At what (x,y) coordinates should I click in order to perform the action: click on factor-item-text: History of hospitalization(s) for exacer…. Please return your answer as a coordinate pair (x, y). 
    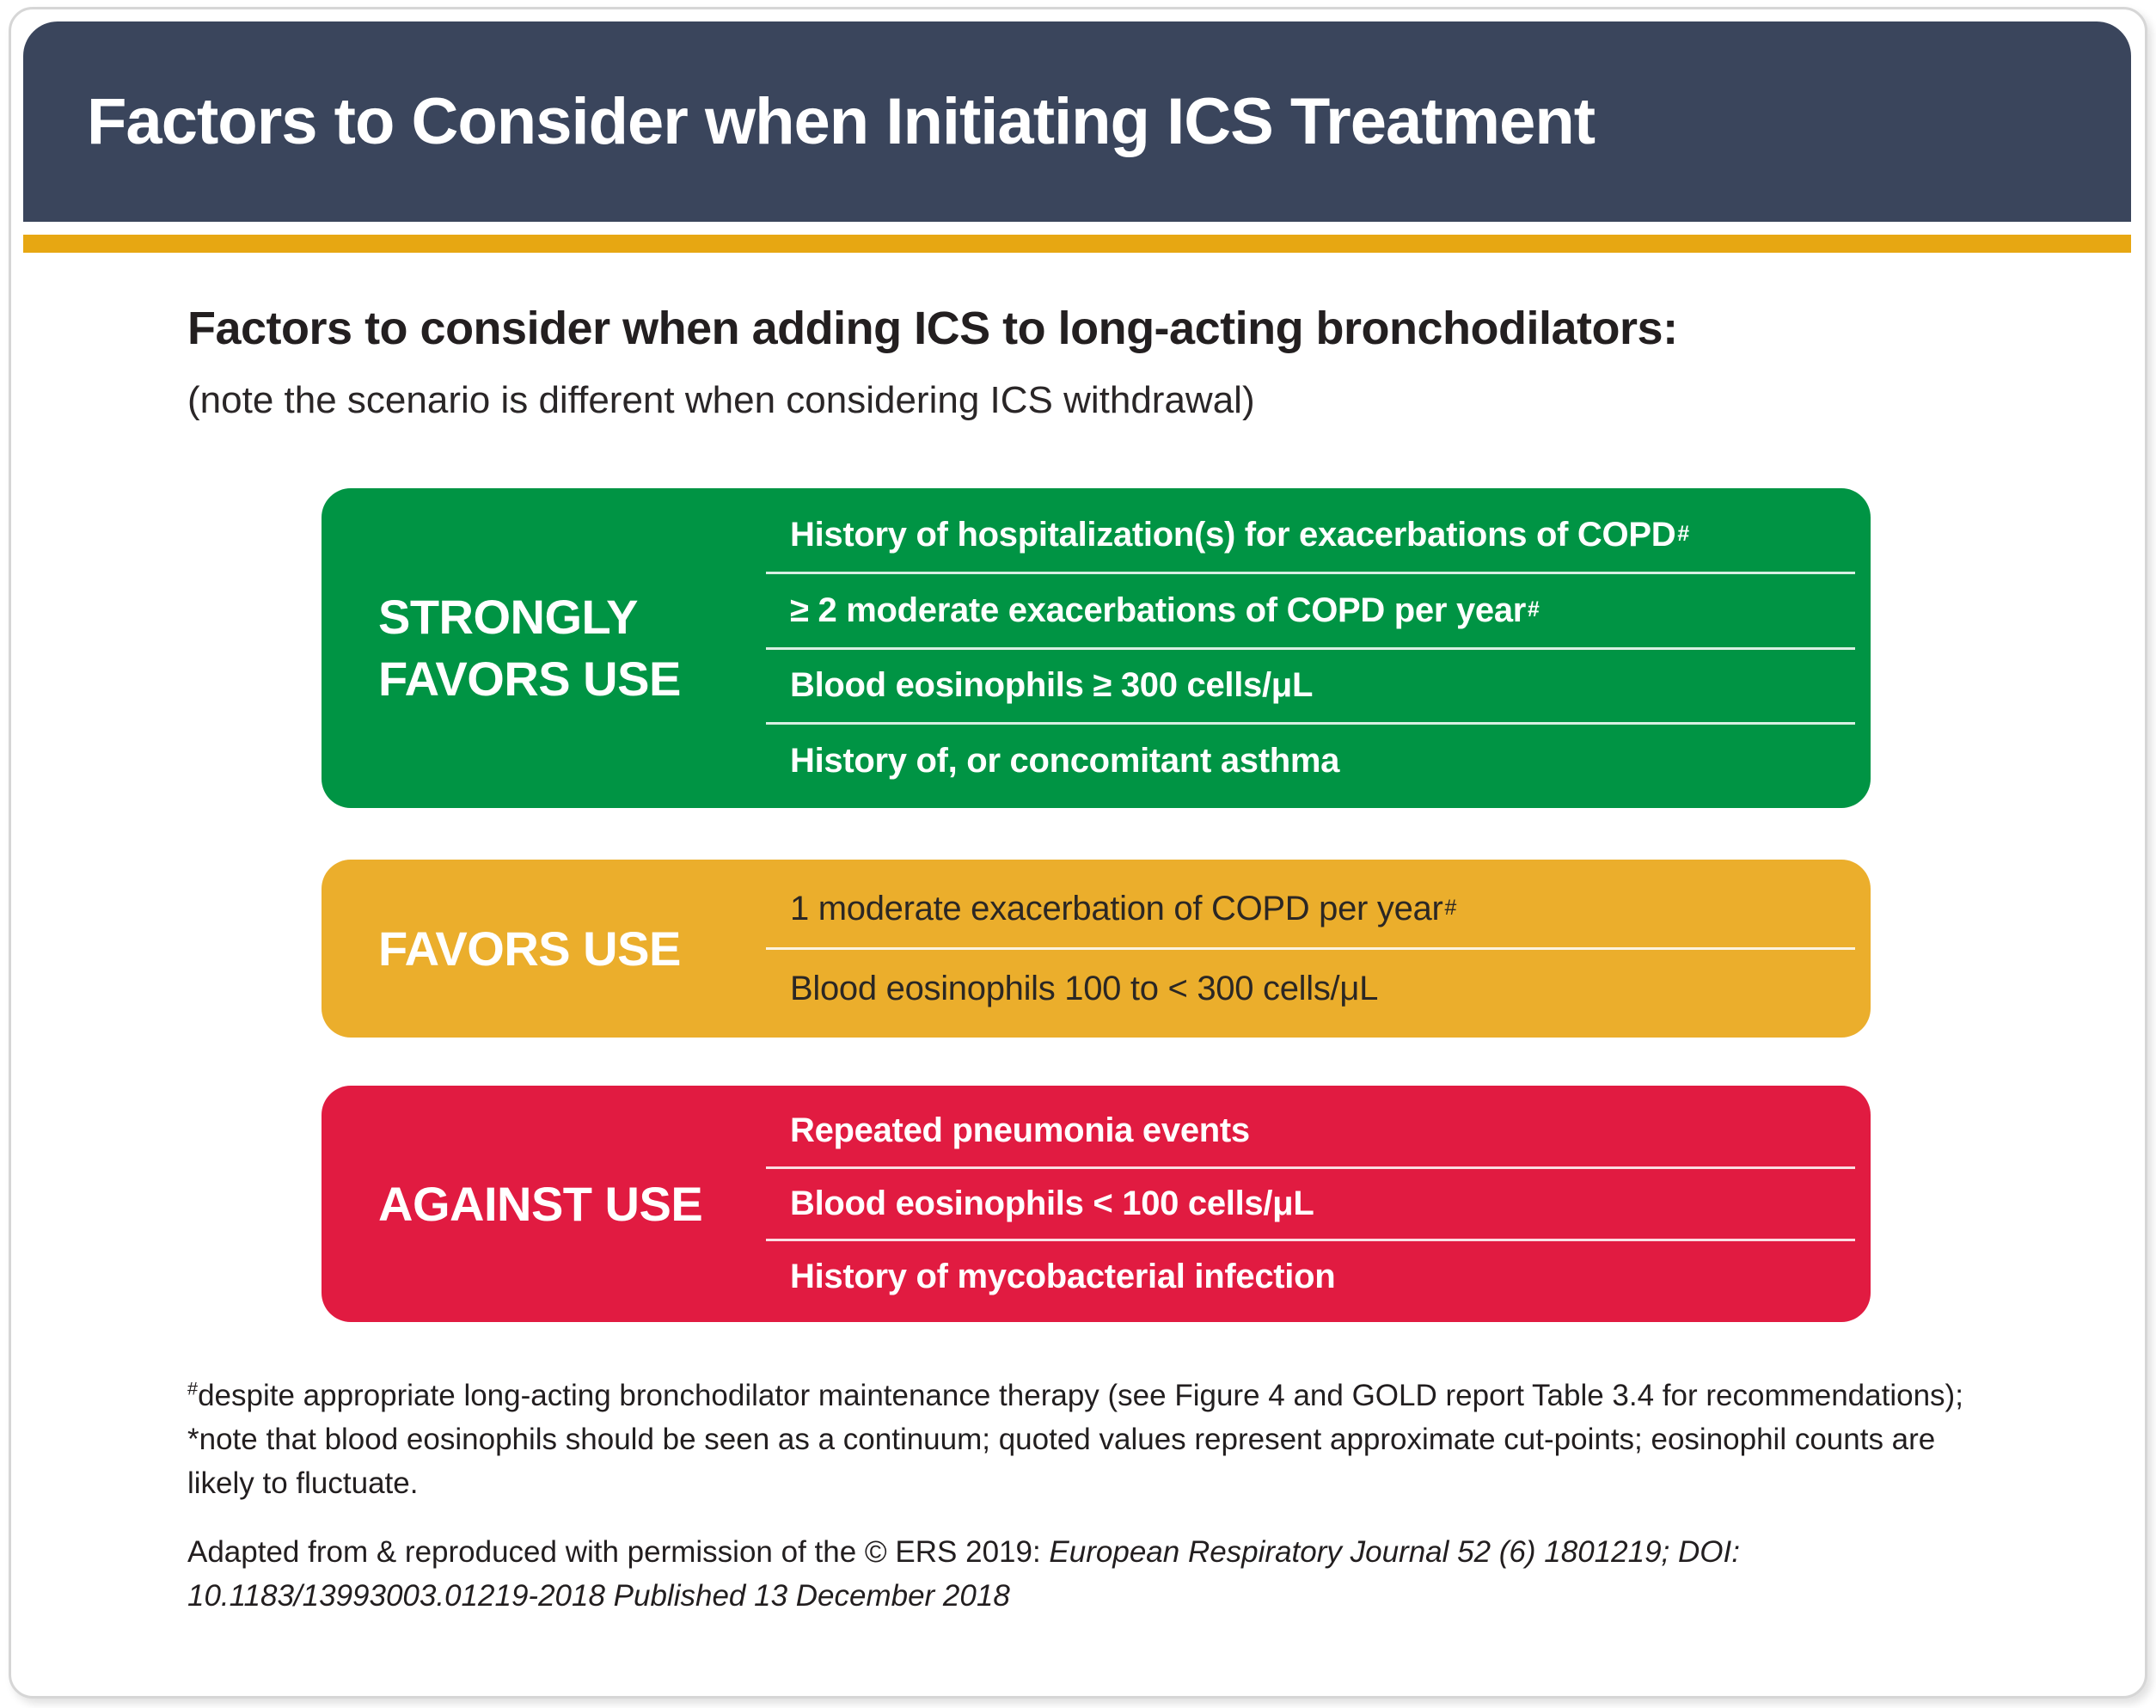
    Looking at the image, I should click on (1233, 534).